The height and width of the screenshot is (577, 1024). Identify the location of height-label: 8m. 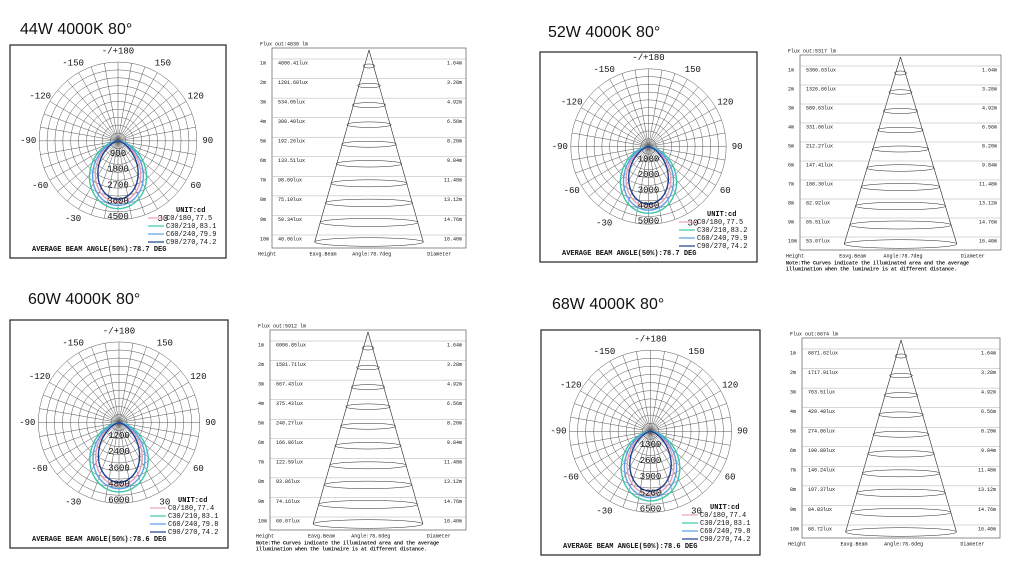
(261, 482).